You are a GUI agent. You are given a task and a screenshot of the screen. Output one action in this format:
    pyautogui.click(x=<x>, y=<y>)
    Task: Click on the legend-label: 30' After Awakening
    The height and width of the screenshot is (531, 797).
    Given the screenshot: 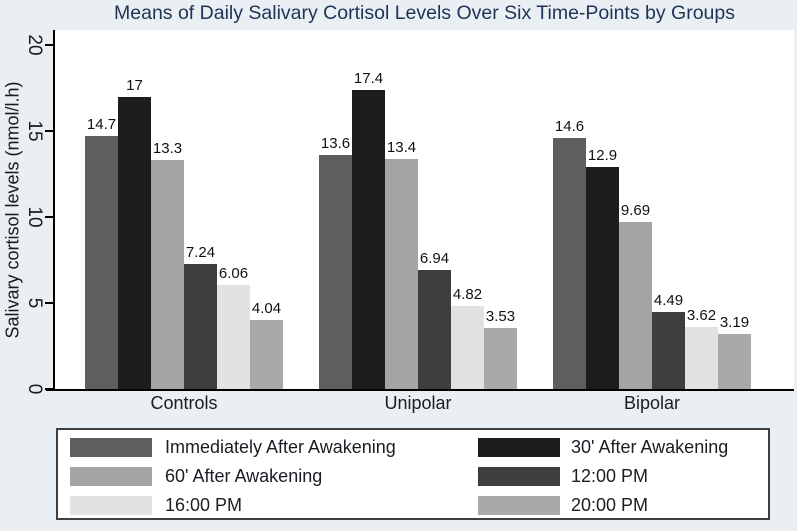 What is the action you would take?
    pyautogui.click(x=650, y=447)
    